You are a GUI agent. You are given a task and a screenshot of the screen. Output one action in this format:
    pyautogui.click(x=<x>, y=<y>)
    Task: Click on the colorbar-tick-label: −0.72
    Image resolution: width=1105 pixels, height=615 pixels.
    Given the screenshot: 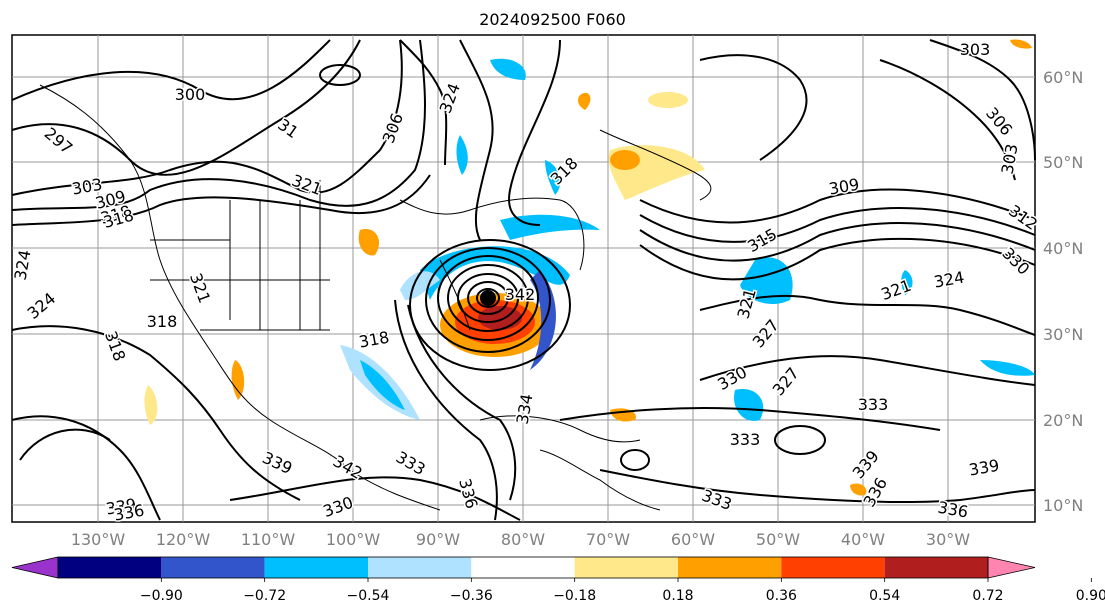 What is the action you would take?
    pyautogui.click(x=264, y=596)
    